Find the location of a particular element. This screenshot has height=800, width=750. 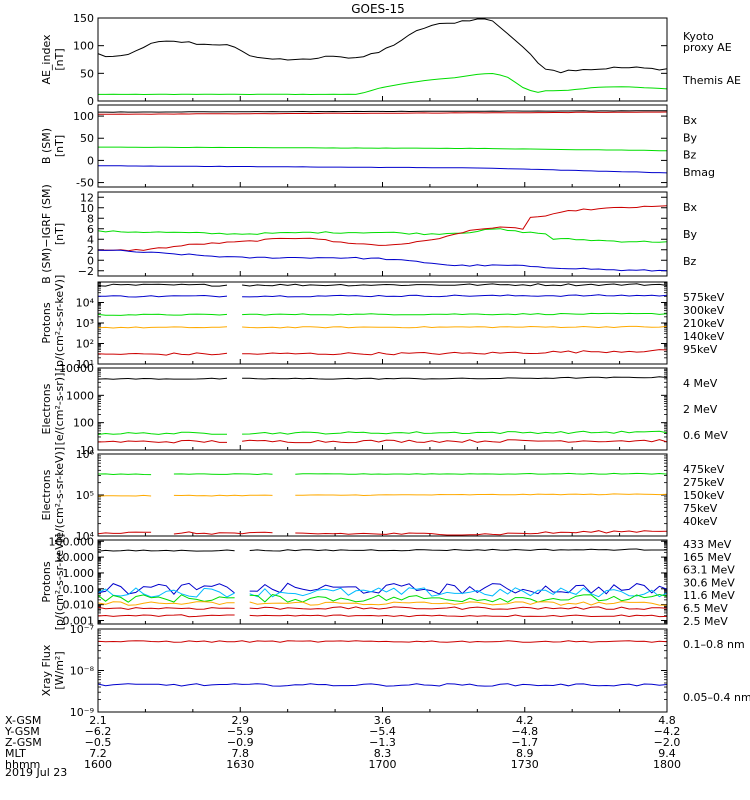

x-axis-value: −5.4 is located at coordinates (382, 731).